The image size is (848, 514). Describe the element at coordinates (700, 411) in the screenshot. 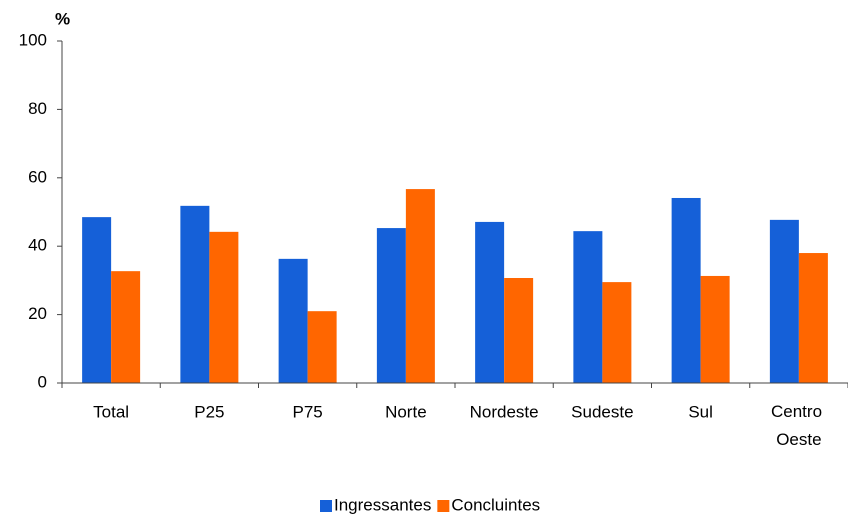

I see `x-tick-label: Sul` at that location.